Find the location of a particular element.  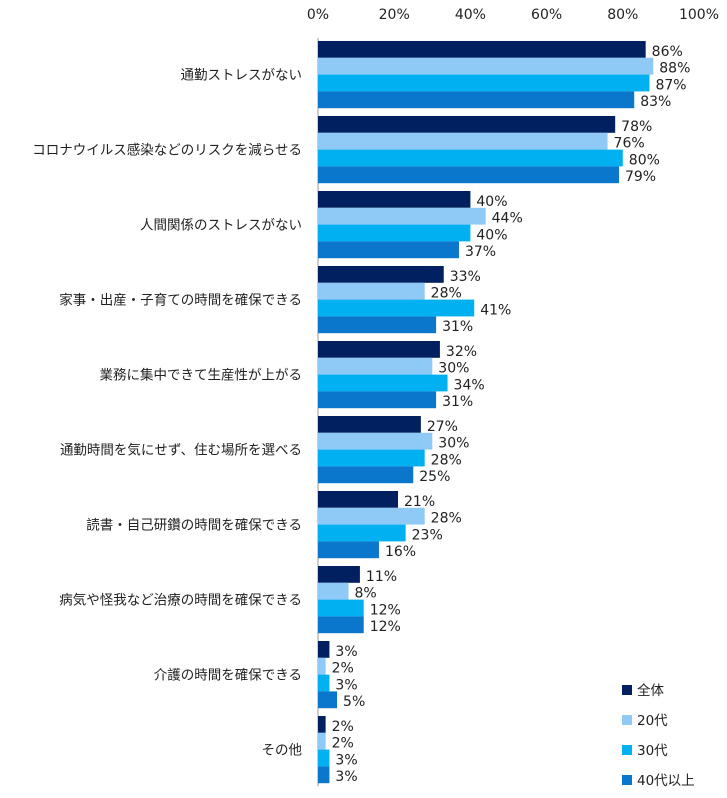

category-label: その他 is located at coordinates (282, 751).